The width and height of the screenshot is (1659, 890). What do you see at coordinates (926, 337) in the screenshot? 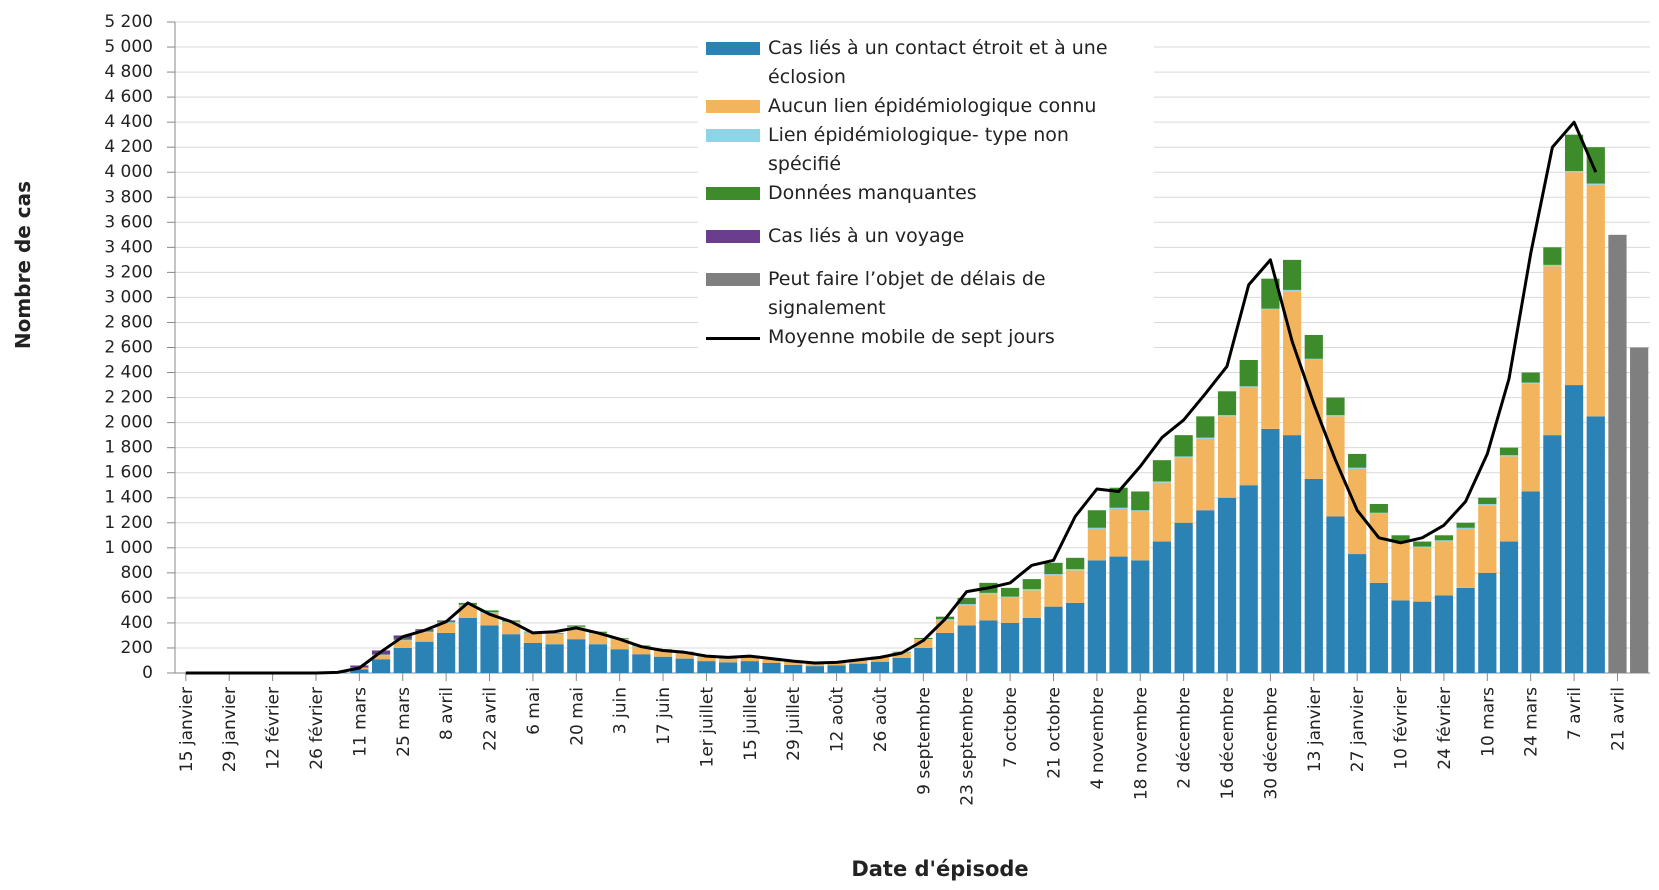
I see `legend-item: Moyenne mobile de sept jours` at bounding box center [926, 337].